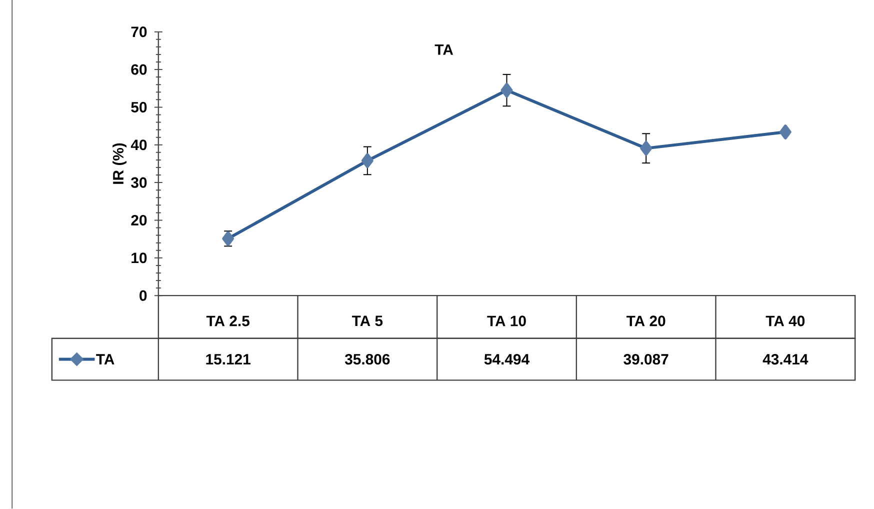 The height and width of the screenshot is (509, 874). Describe the element at coordinates (228, 359) in the screenshot. I see `data-label: 15.121` at that location.